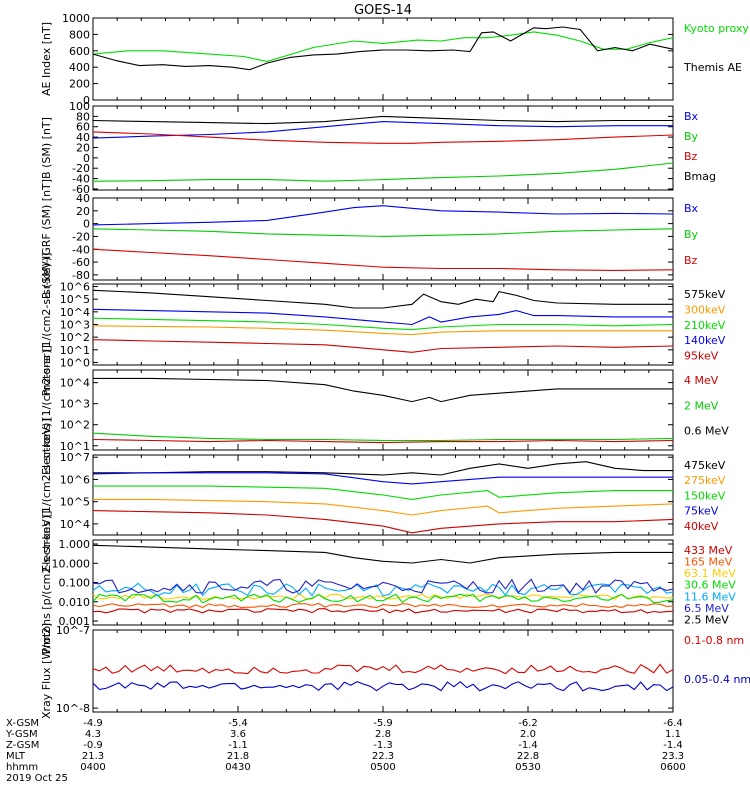  Describe the element at coordinates (708, 562) in the screenshot. I see `legend-entry: 165 MeV` at that location.